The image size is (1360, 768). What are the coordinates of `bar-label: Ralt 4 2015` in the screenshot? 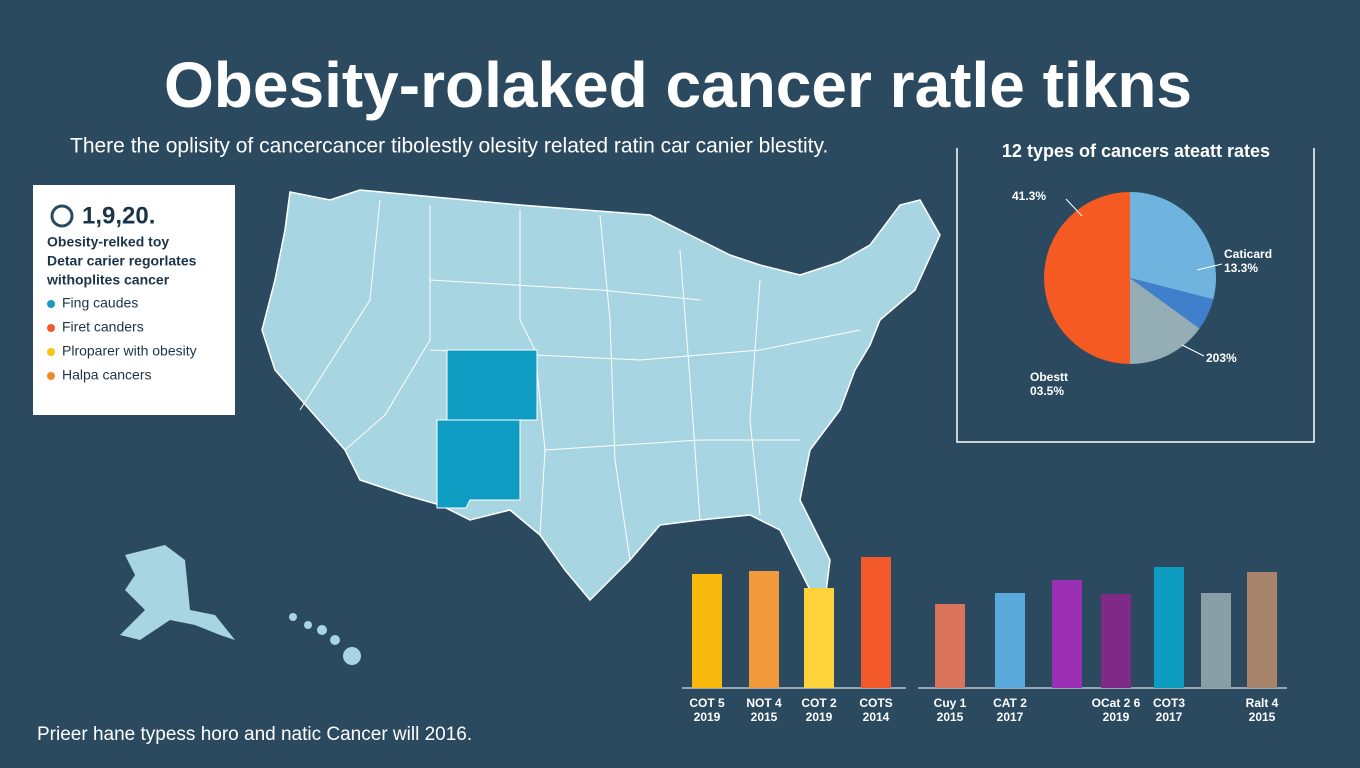 It's located at (1262, 710).